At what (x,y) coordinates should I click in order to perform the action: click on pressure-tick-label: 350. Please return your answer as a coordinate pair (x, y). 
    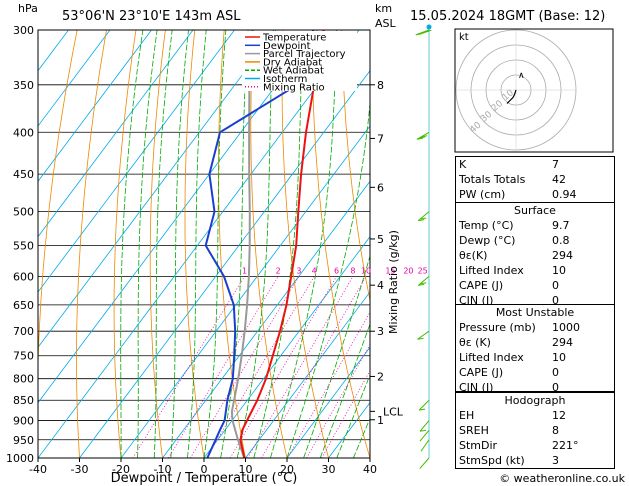
    Looking at the image, I should click on (23, 85).